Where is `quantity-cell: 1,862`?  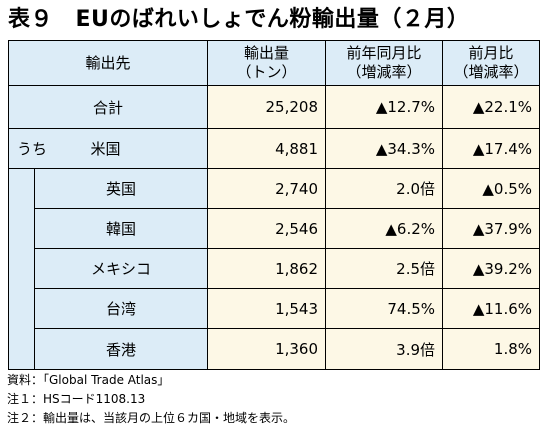 quantity-cell: 1,862 is located at coordinates (267, 268).